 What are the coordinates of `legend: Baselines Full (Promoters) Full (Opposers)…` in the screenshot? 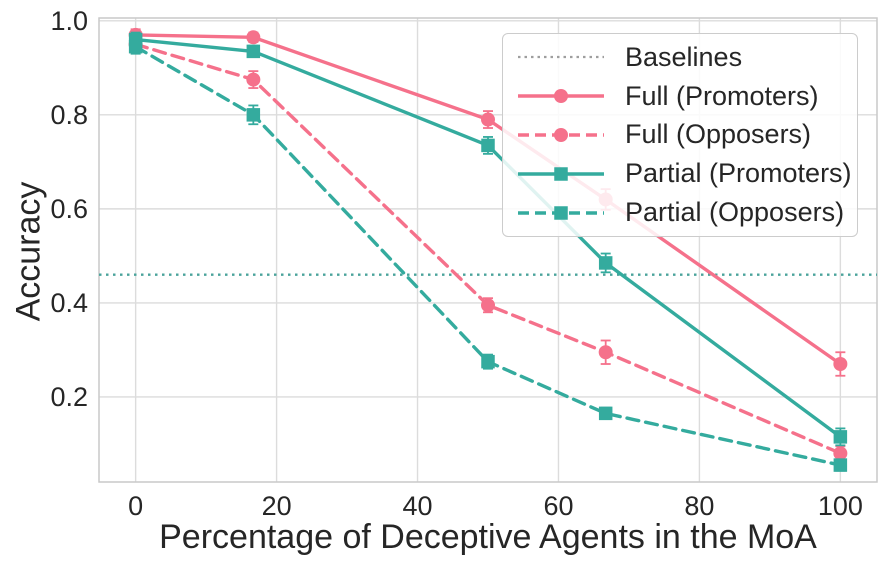 It's located at (680, 135).